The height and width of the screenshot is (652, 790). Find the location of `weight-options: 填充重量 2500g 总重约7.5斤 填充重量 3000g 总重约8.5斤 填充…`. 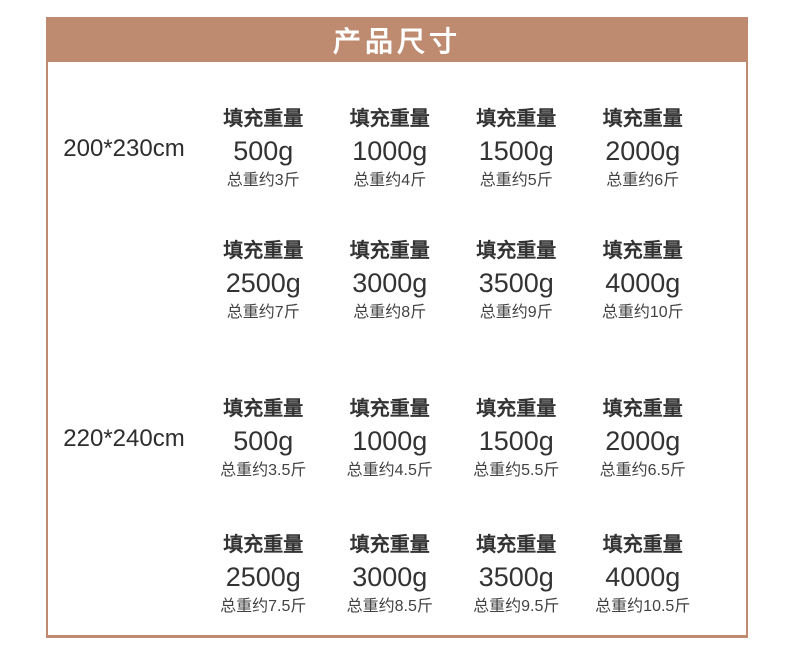

weight-options: 填充重量 2500g 总重约7.5斤 填充重量 3000g 总重约8.5斤 填充… is located at coordinates (473, 575).